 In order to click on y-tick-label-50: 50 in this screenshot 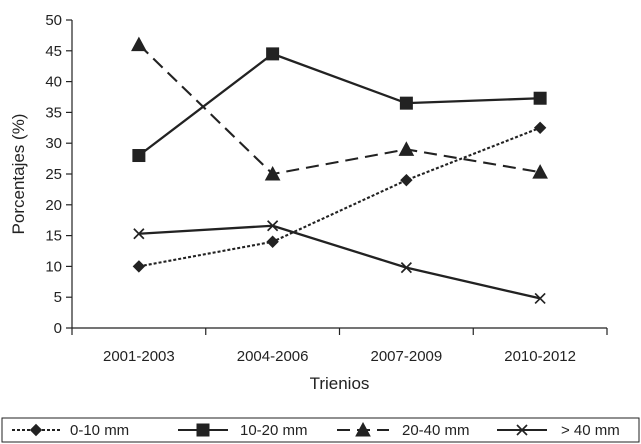, I will do `click(53, 20)`.